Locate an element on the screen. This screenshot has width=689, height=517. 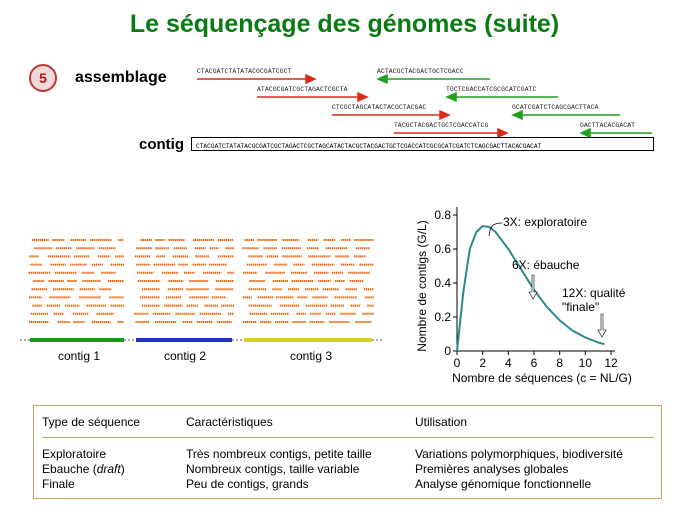
x-tick-label: 8 is located at coordinates (559, 363).